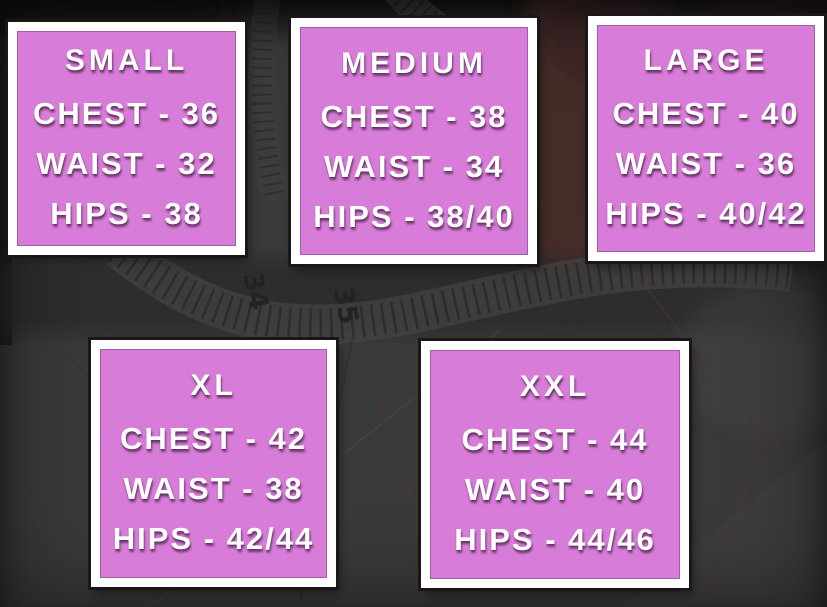 This screenshot has height=607, width=827. I want to click on size-card-body: SMALL CHEST - 36 WAIST - 32 HIPS - 38, so click(126, 138).